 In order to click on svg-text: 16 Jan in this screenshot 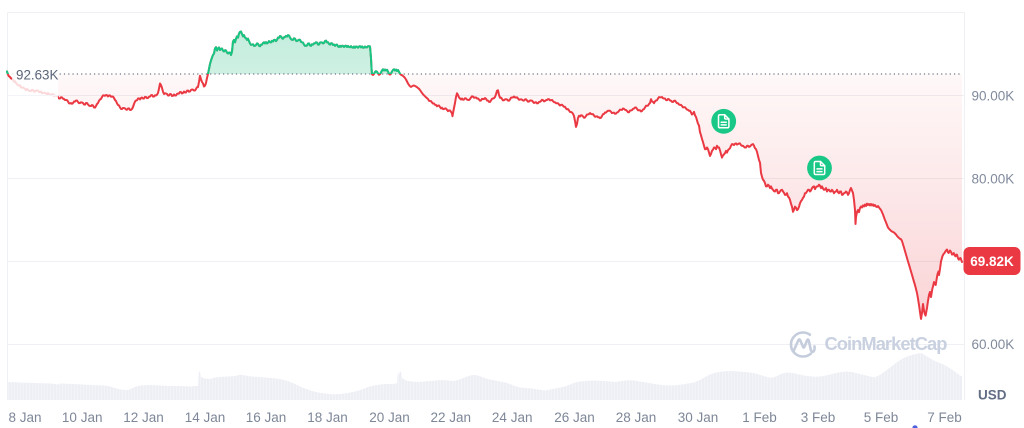, I will do `click(266, 417)`.